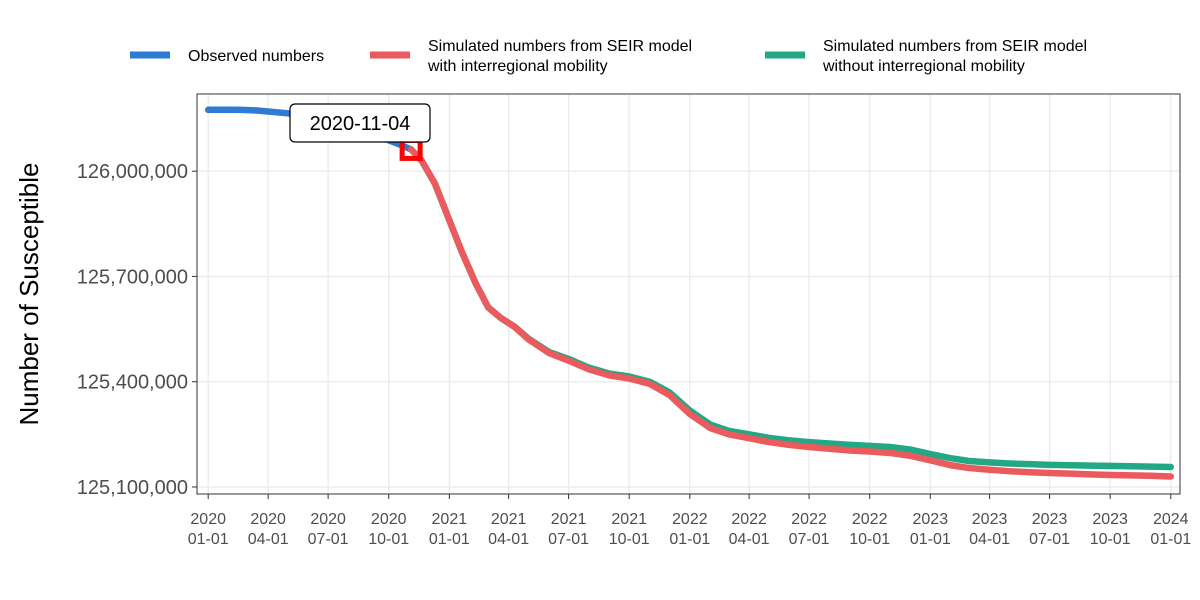 The image size is (1200, 600). Describe the element at coordinates (989, 529) in the screenshot. I see `x-tick-label: 2023 04-01` at that location.